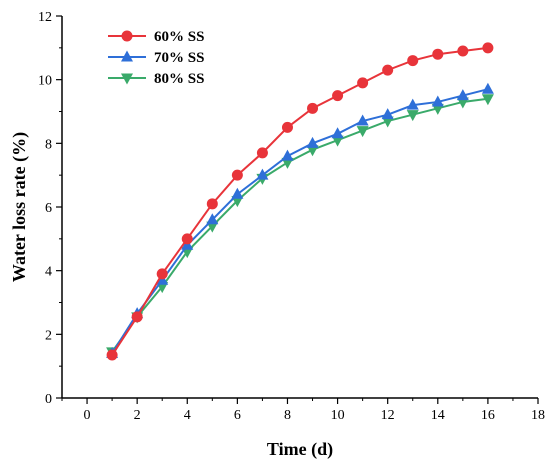 The image size is (550, 464). Describe the element at coordinates (179, 79) in the screenshot. I see `legend-label: 80% SS` at that location.